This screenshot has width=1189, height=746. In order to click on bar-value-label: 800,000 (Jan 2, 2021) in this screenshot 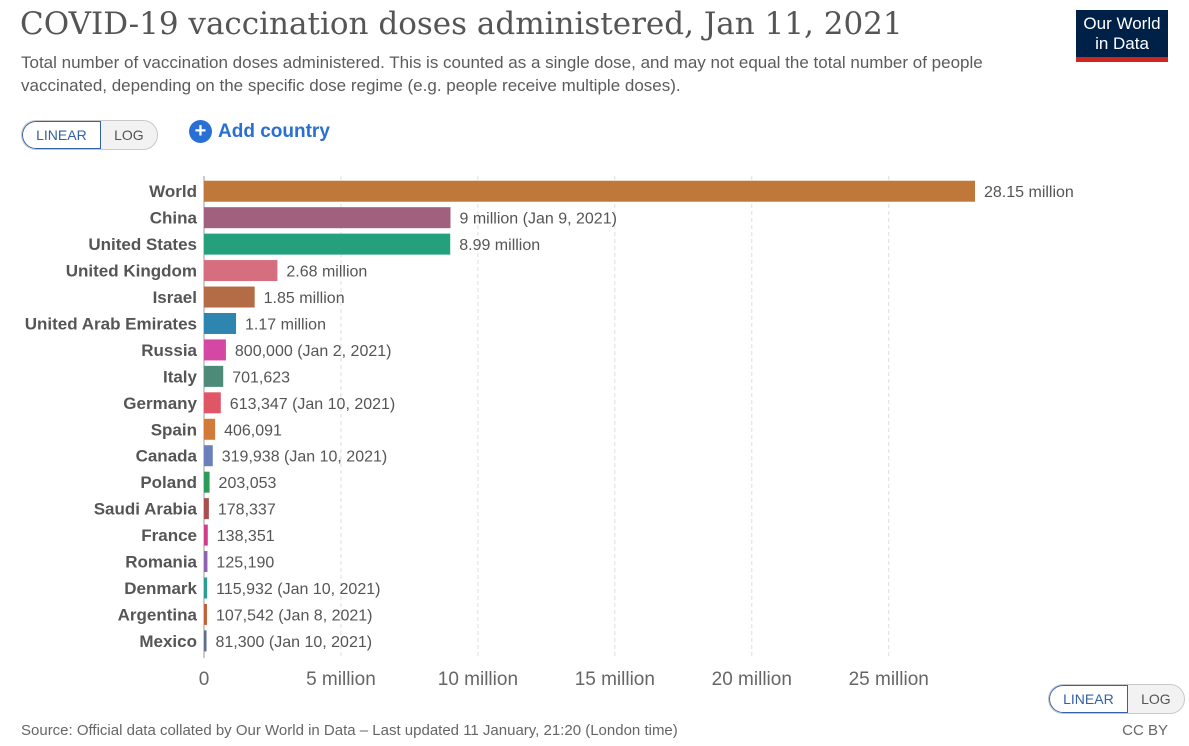, I will do `click(313, 351)`.